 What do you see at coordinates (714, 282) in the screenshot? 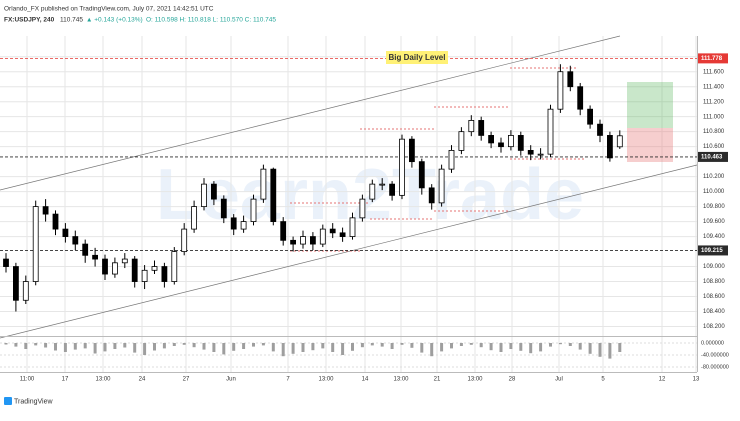
I see `y-tick-label: 108.800` at bounding box center [714, 282].